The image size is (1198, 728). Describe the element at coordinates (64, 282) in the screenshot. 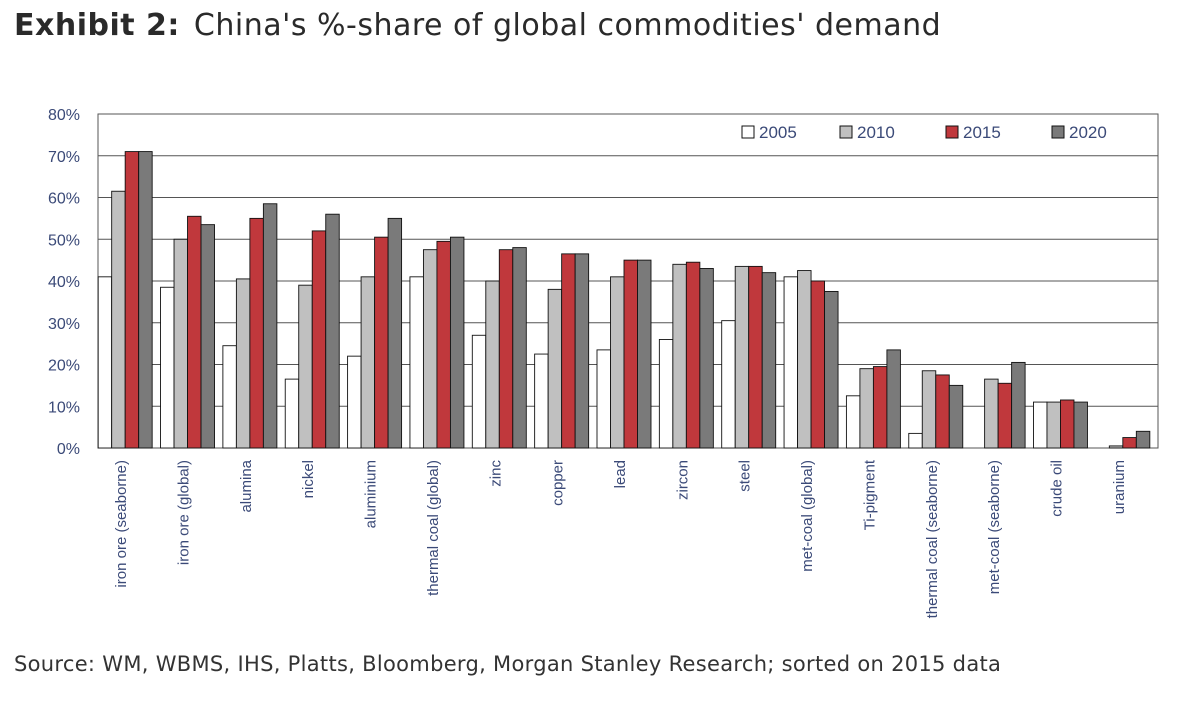

I see `y-tick-label: 40%` at that location.